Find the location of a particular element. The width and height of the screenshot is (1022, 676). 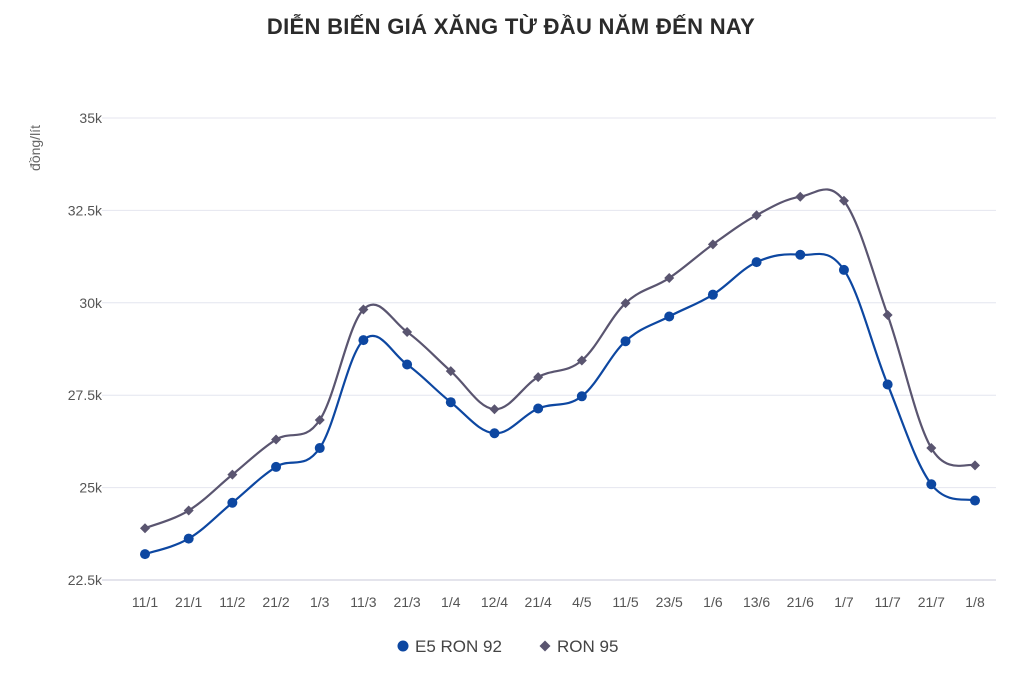

x-tick-label: 1/3 is located at coordinates (320, 602).